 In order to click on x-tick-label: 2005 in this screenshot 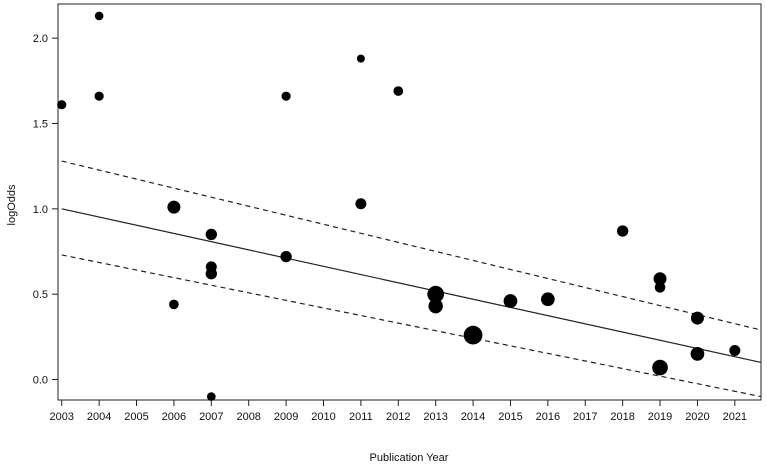, I will do `click(136, 417)`.